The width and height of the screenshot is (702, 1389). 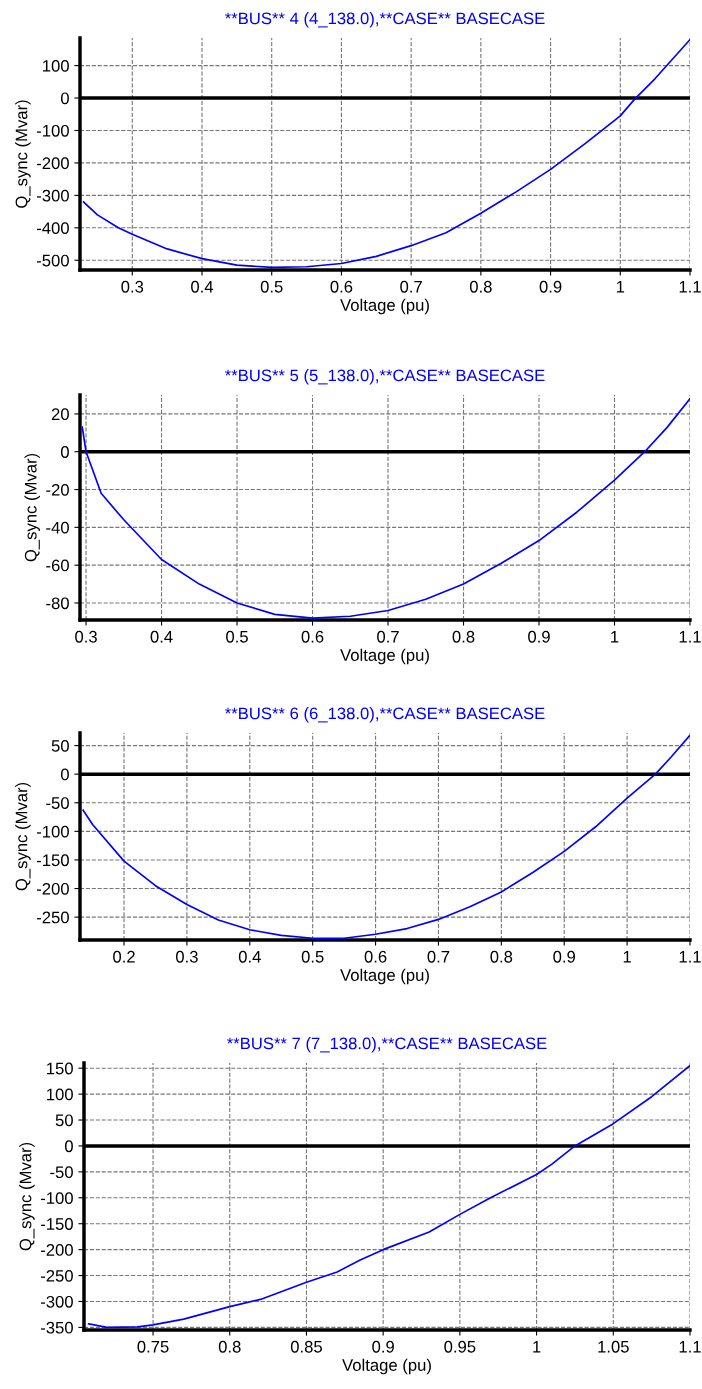 What do you see at coordinates (124, 956) in the screenshot?
I see `x-tick-label: 0.2` at bounding box center [124, 956].